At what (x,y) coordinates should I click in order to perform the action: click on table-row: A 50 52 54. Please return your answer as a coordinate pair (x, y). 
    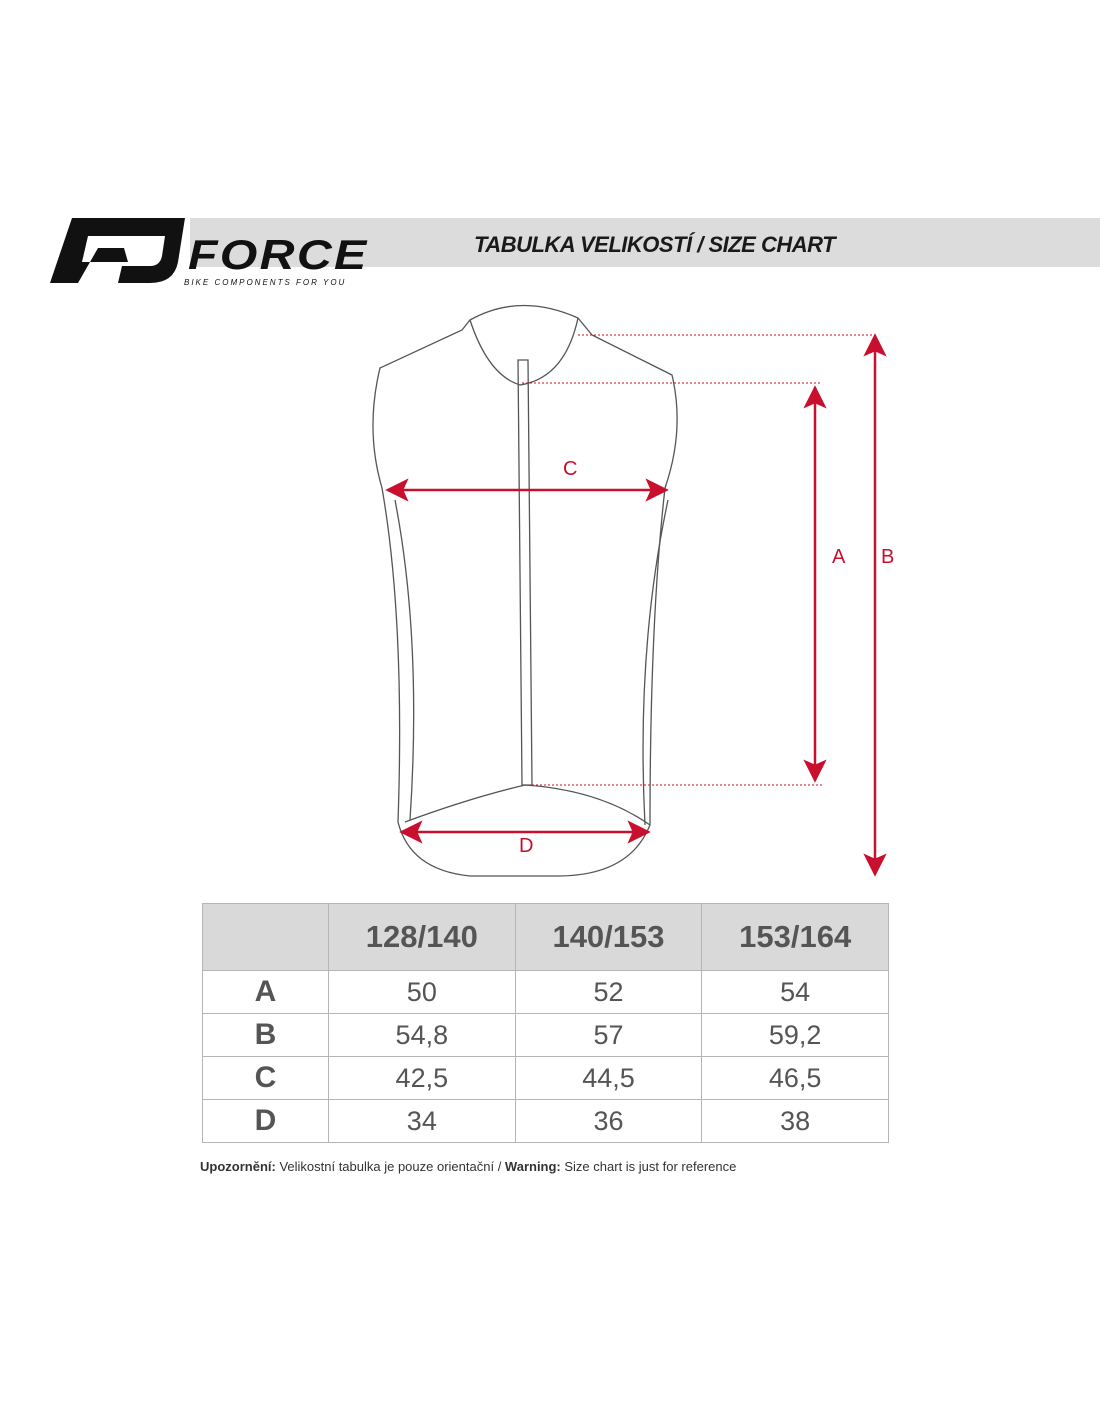
    Looking at the image, I should click on (545, 992).